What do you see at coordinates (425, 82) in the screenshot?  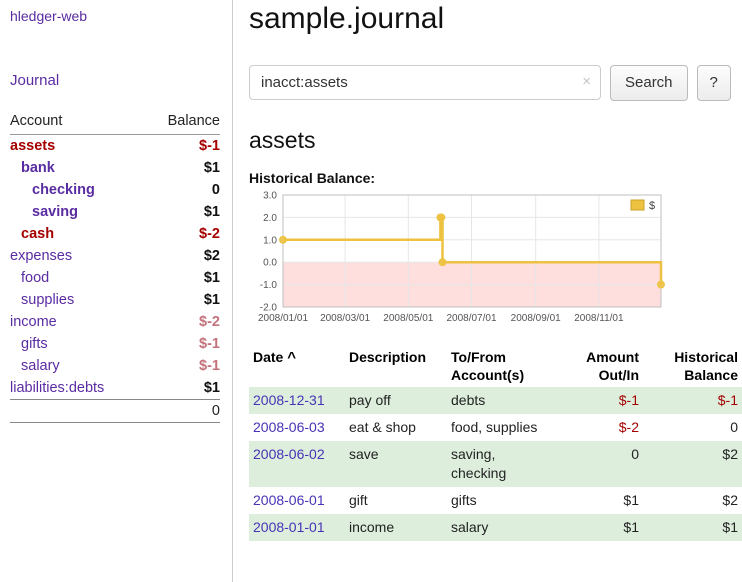 I see `search-input` at bounding box center [425, 82].